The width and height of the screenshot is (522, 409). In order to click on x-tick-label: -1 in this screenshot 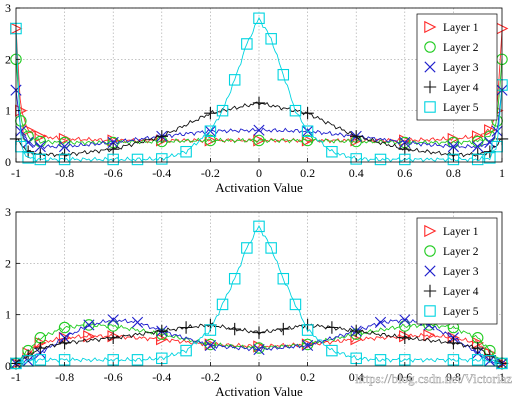, I will do `click(16, 173)`.